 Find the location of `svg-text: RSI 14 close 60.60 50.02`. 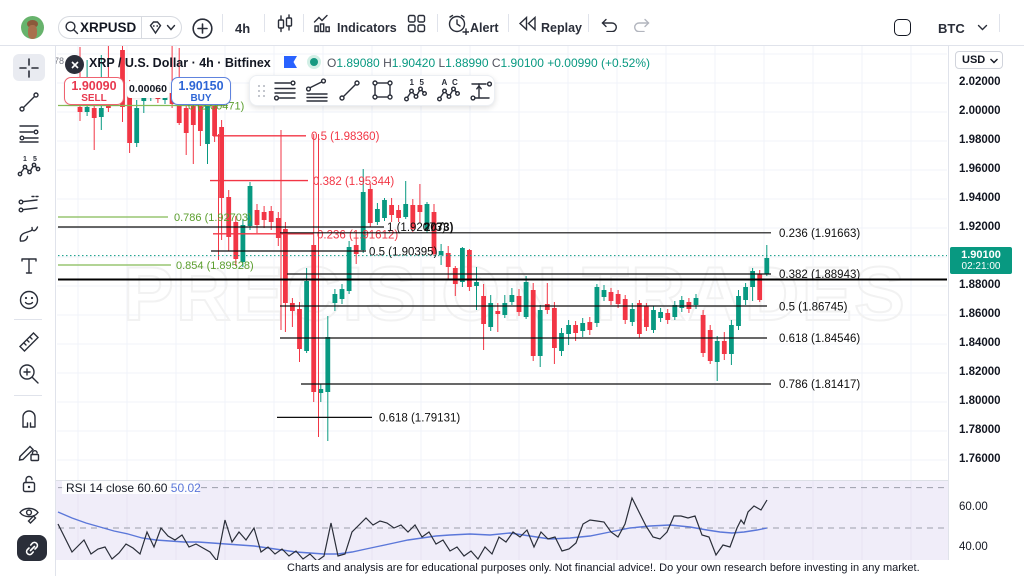

svg-text: RSI 14 close 60.60 50.02 is located at coordinates (133, 488).